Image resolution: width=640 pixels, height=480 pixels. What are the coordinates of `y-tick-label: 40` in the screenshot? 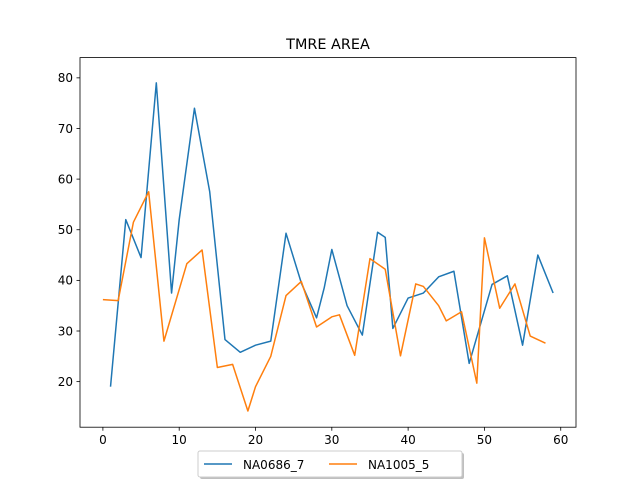 It's located at (65, 281).